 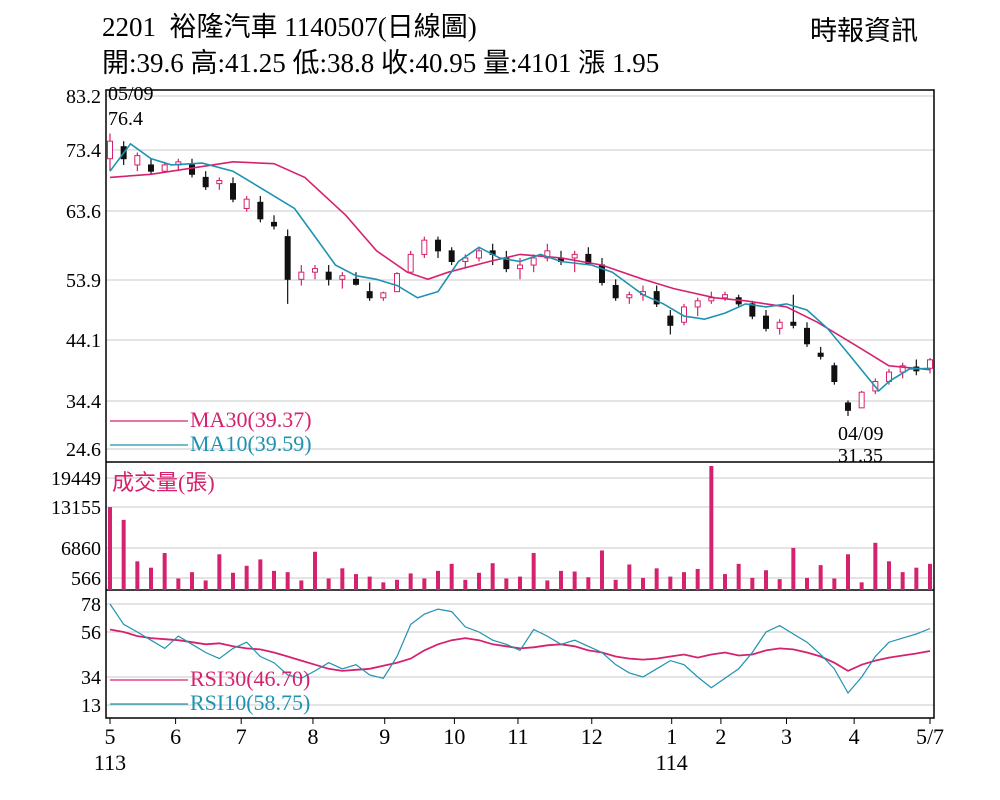 I want to click on month-label: 5/7, so click(x=930, y=736).